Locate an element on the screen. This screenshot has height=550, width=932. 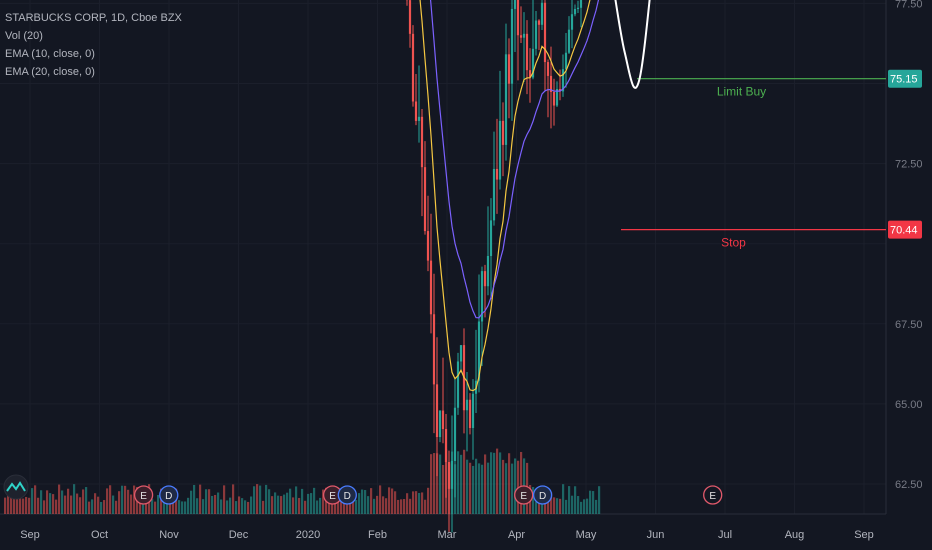
event-marker-label: D is located at coordinates (168, 496).